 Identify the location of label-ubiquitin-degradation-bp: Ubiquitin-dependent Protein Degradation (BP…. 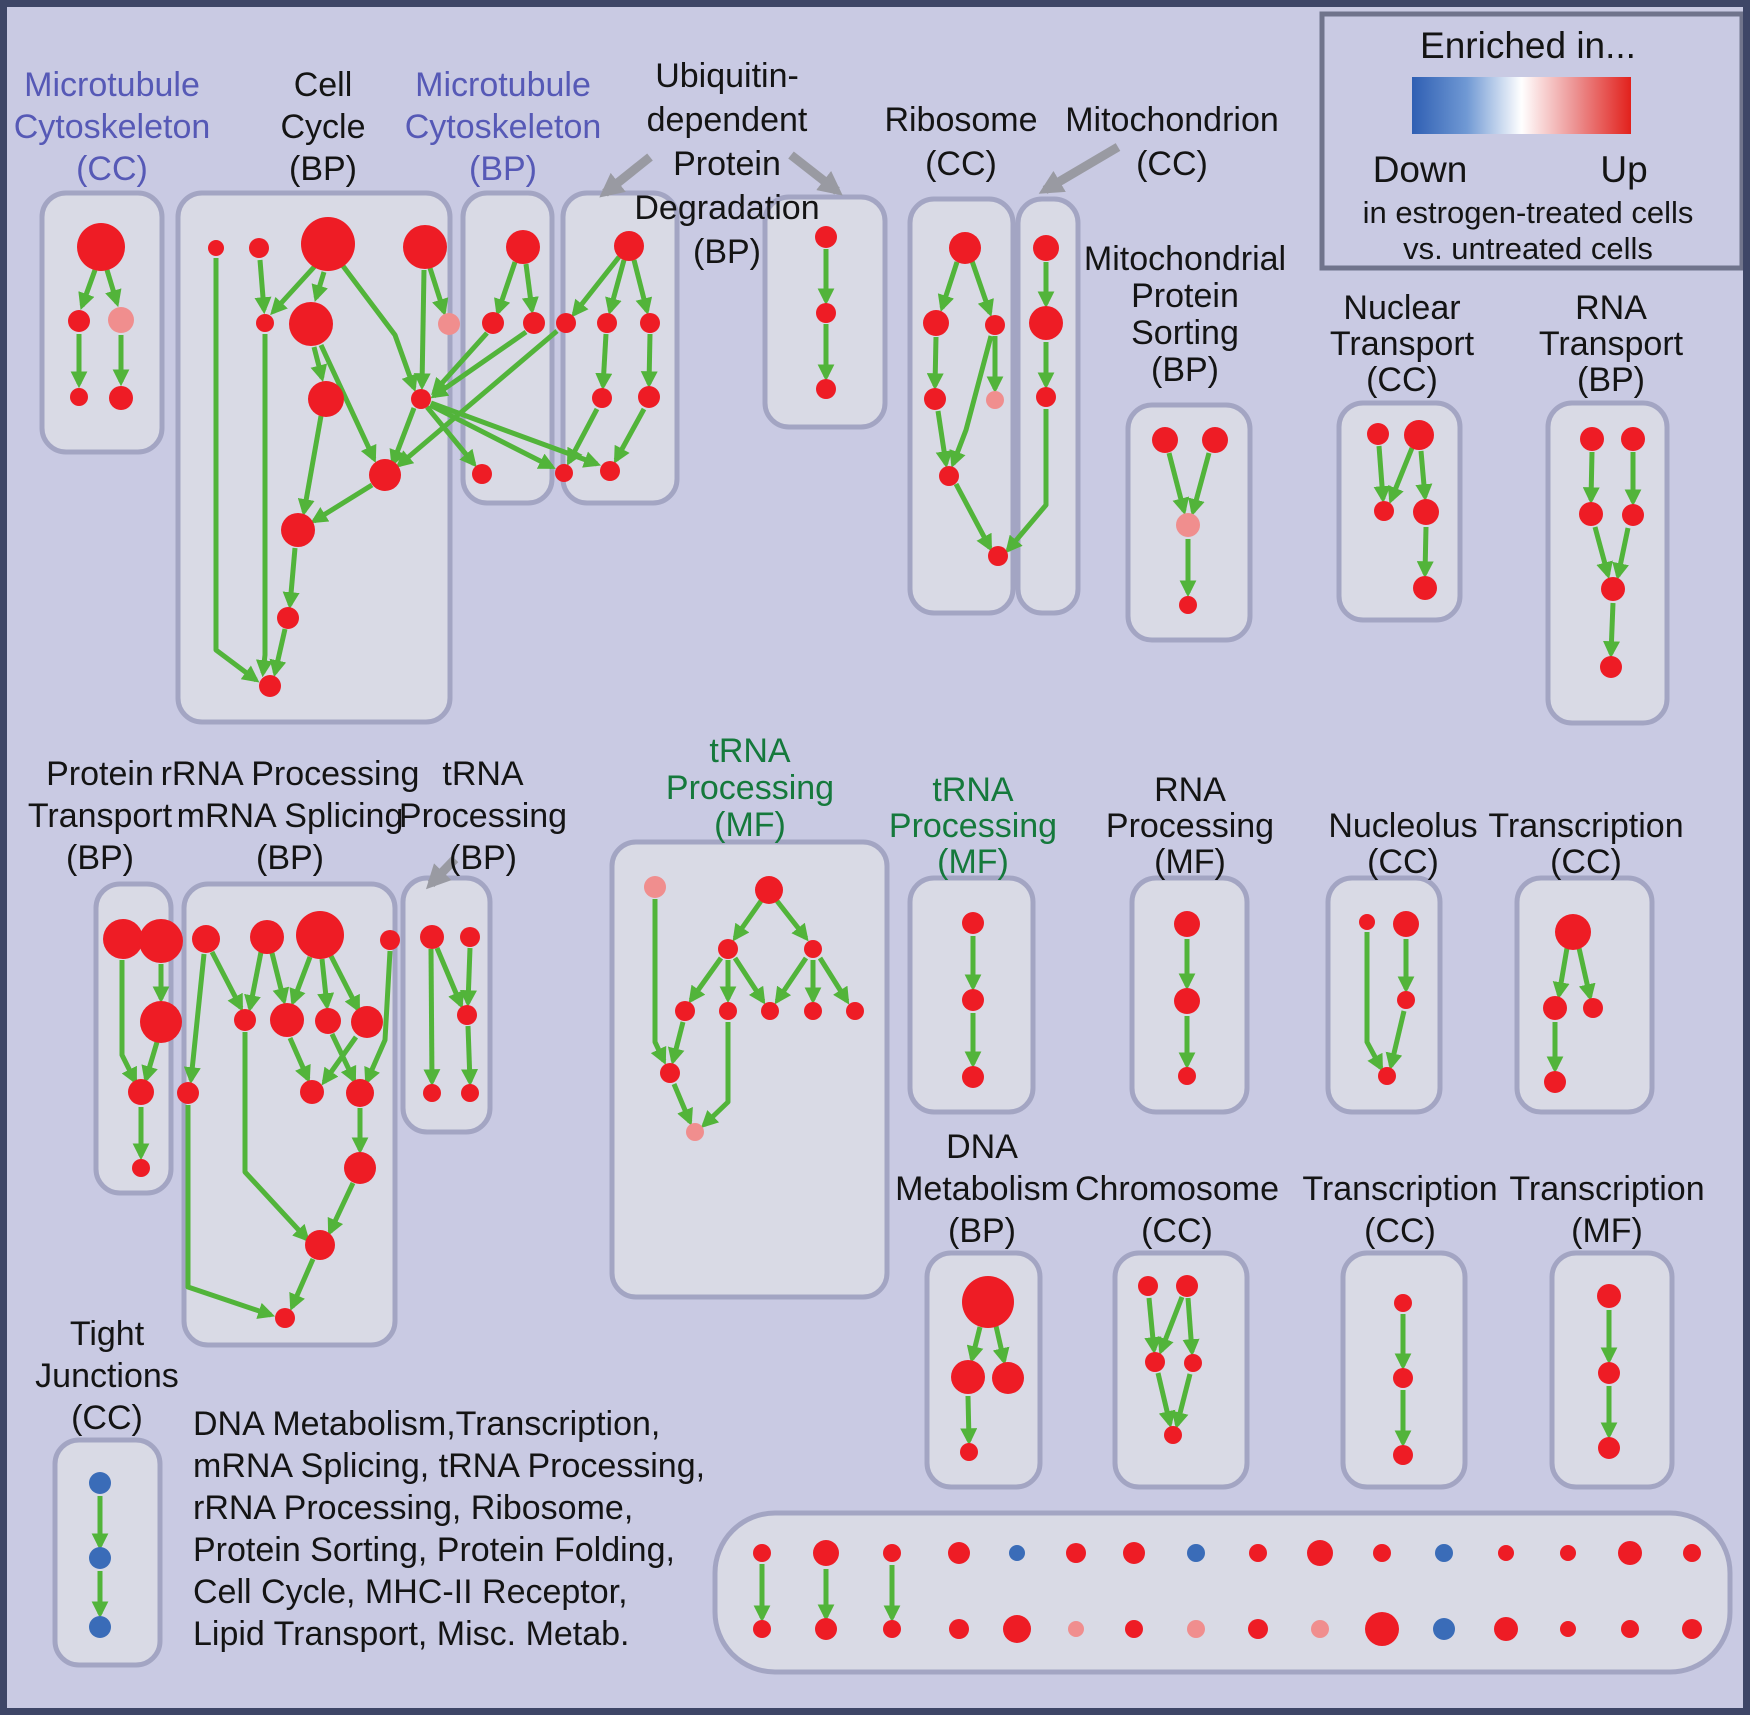
(726, 164).